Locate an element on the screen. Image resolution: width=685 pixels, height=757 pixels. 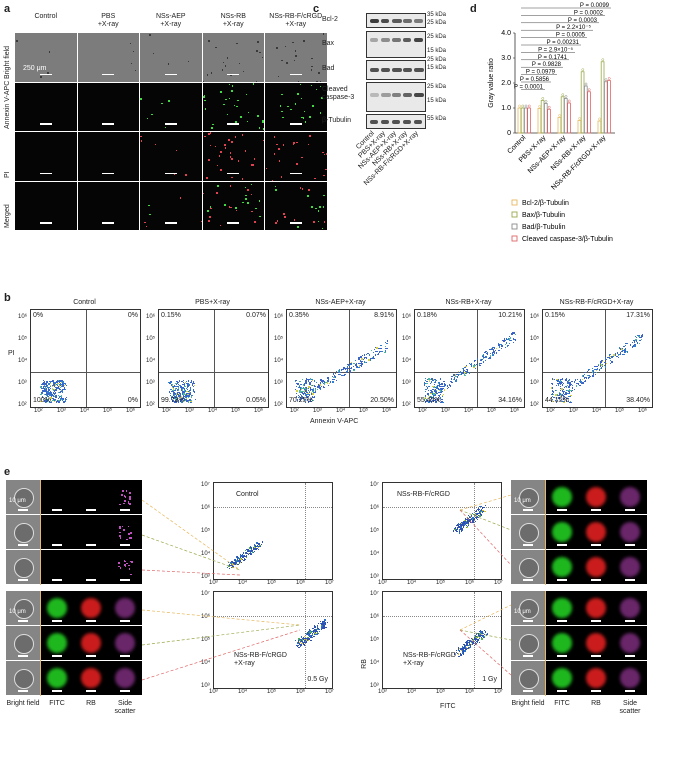
image-cell is located at coordinates (233, 205).